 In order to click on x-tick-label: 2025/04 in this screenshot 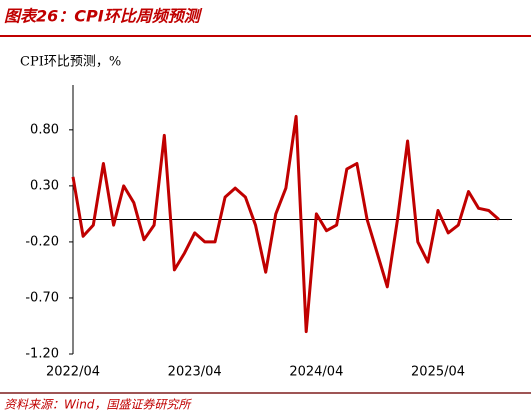, I will do `click(438, 372)`.